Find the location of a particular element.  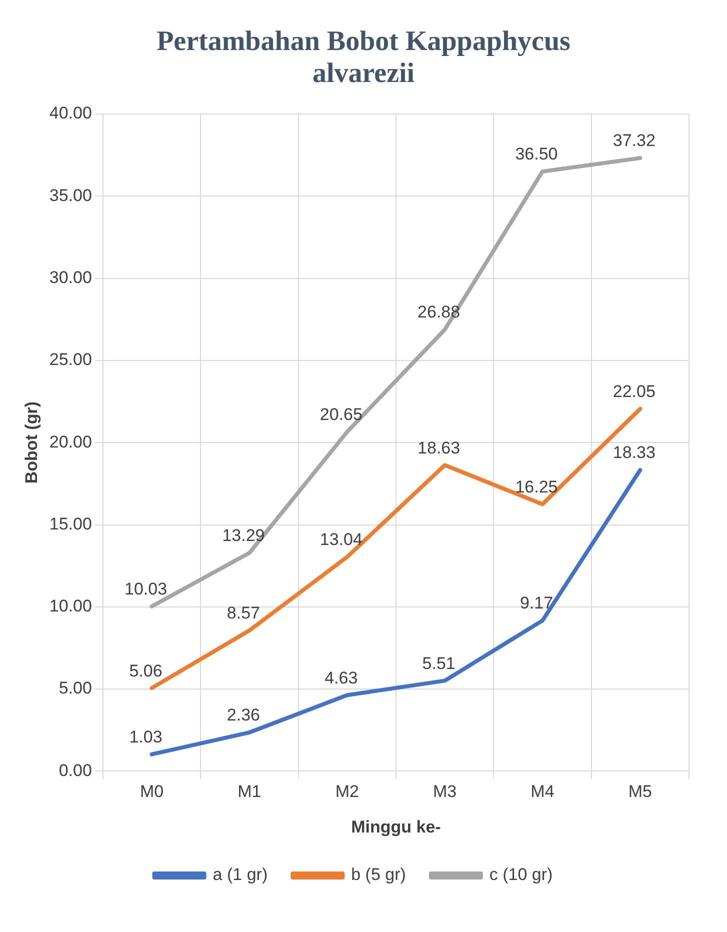

data-label: 8.57 is located at coordinates (243, 613).